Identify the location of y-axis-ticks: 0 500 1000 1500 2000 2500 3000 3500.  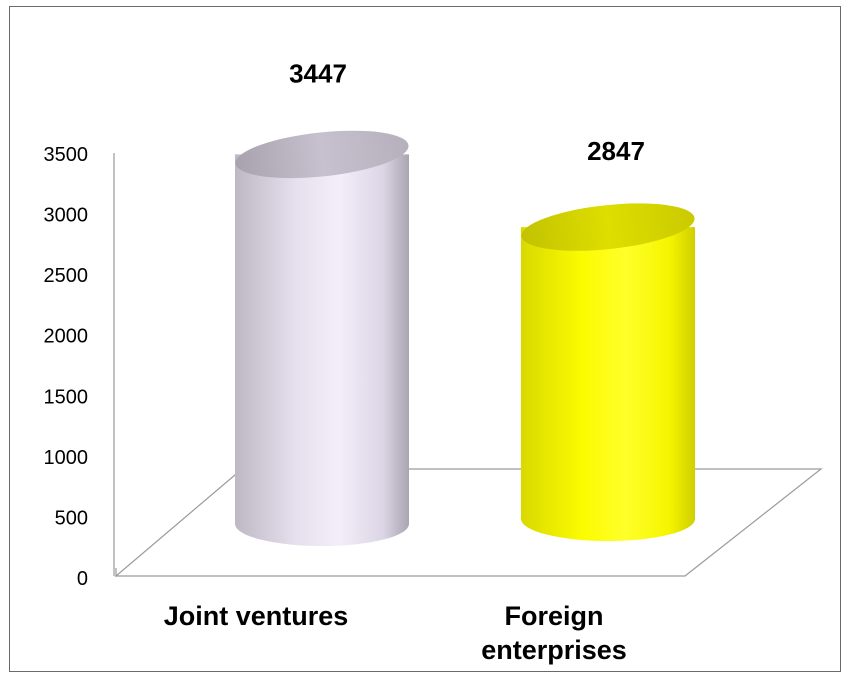
(66, 367).